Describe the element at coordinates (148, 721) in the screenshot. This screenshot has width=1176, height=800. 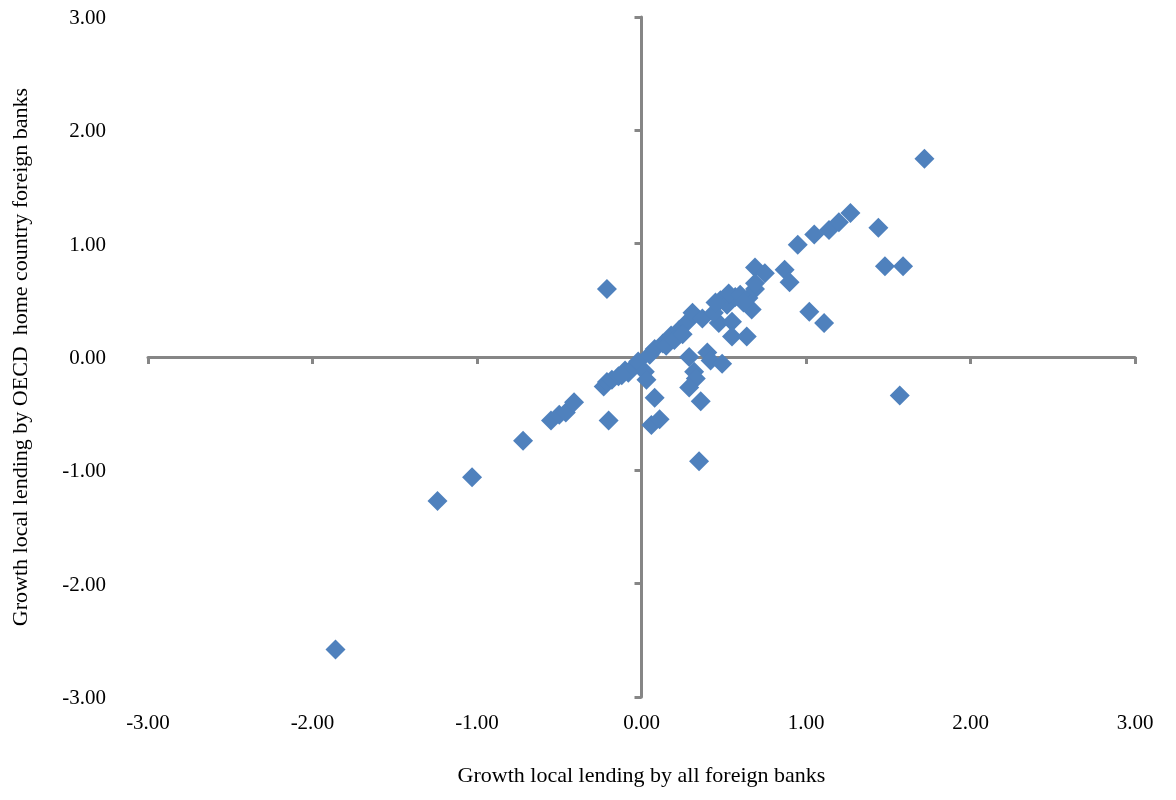
I see `x-tick-label: -3.00` at that location.